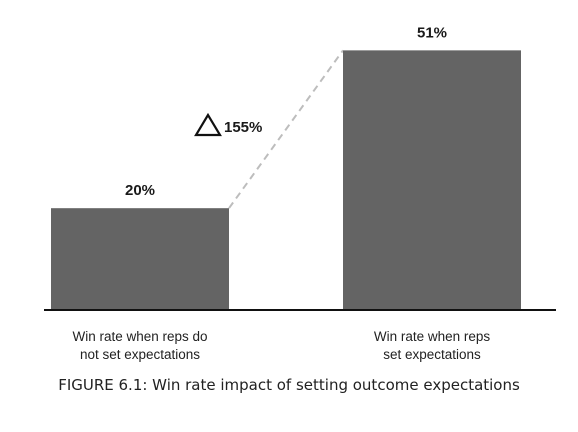 This screenshot has width=578, height=432. Describe the element at coordinates (432, 336) in the screenshot. I see `category-label-2-line-1: Win rate when reps` at that location.